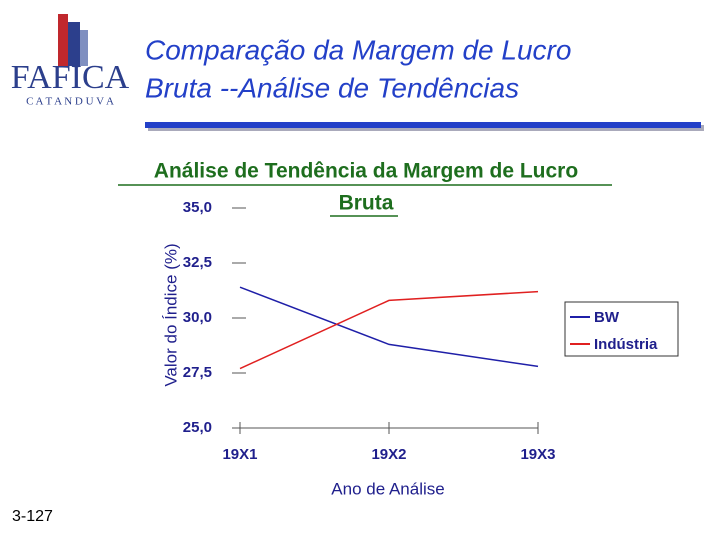 This screenshot has height=545, width=720. Describe the element at coordinates (388, 454) in the screenshot. I see `x-tick-label: 19X2` at that location.